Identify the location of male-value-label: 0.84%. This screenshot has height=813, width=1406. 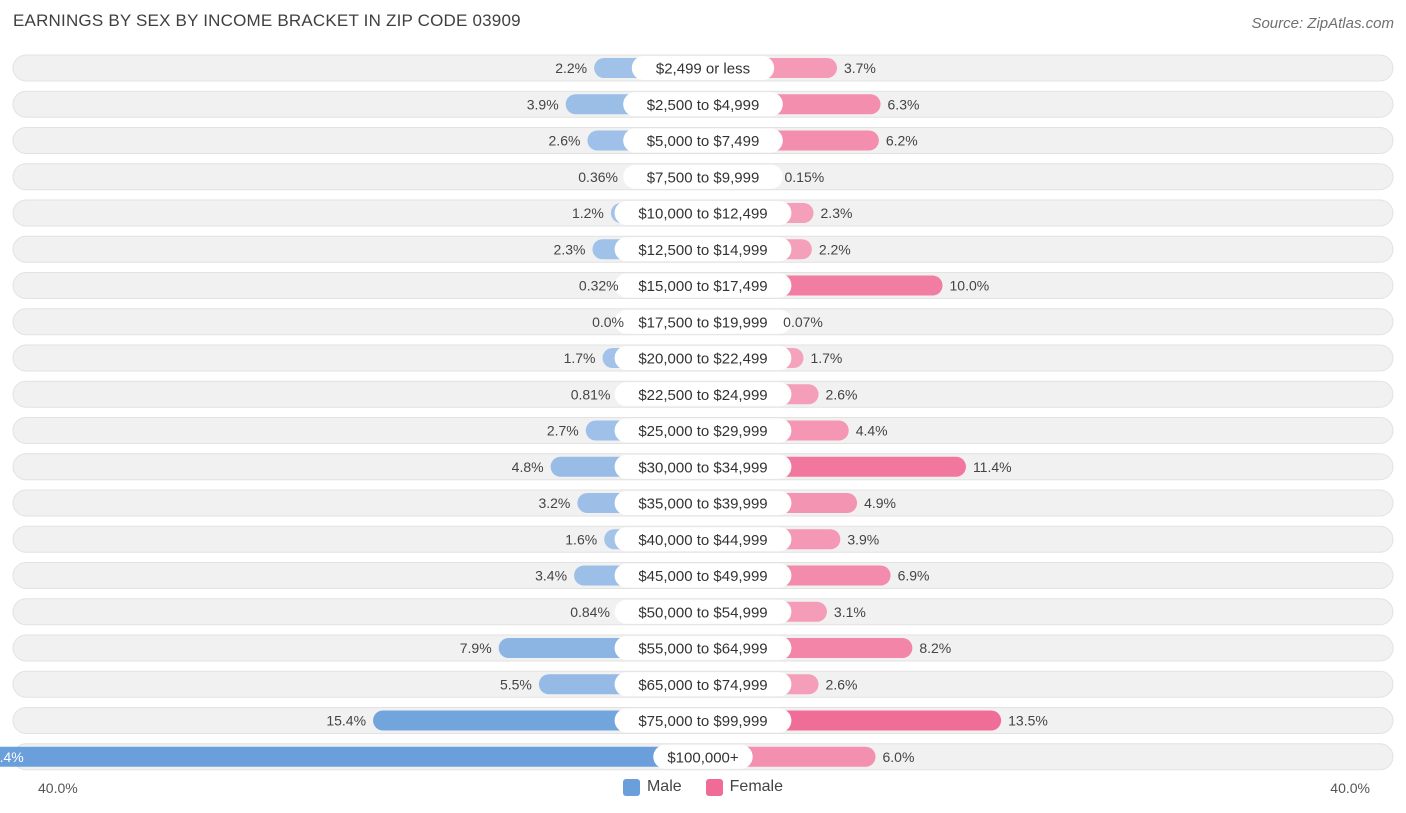
(590, 612).